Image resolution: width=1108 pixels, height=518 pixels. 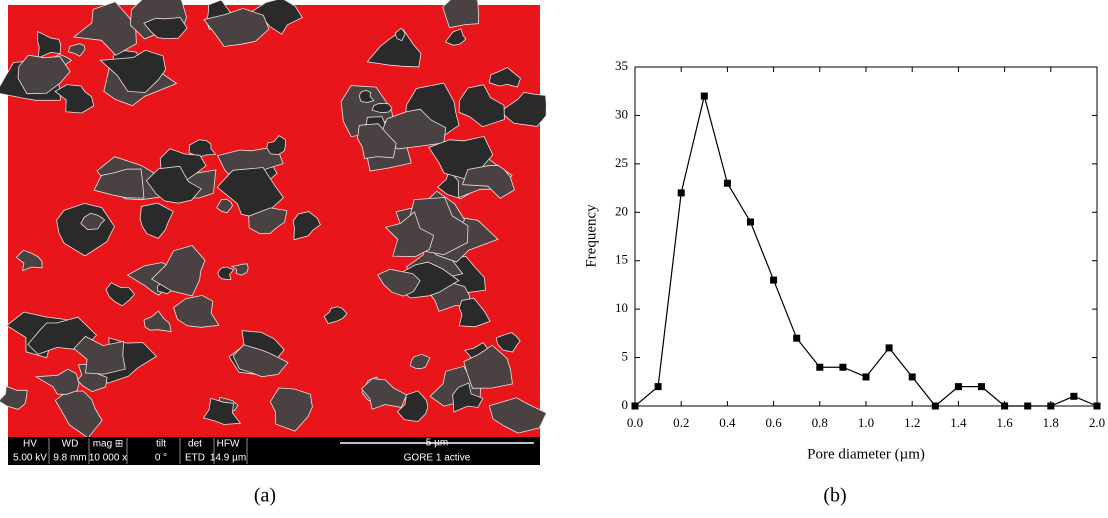 I want to click on info-bar, so click(x=274, y=451).